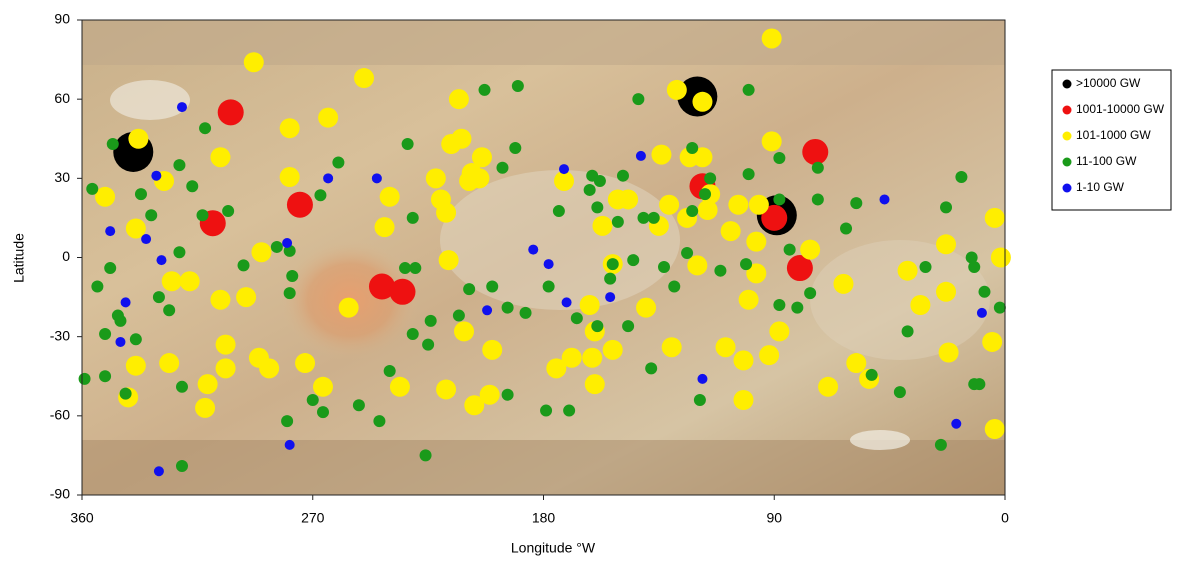  Describe the element at coordinates (1111, 140) in the screenshot. I see `legend-box` at that location.